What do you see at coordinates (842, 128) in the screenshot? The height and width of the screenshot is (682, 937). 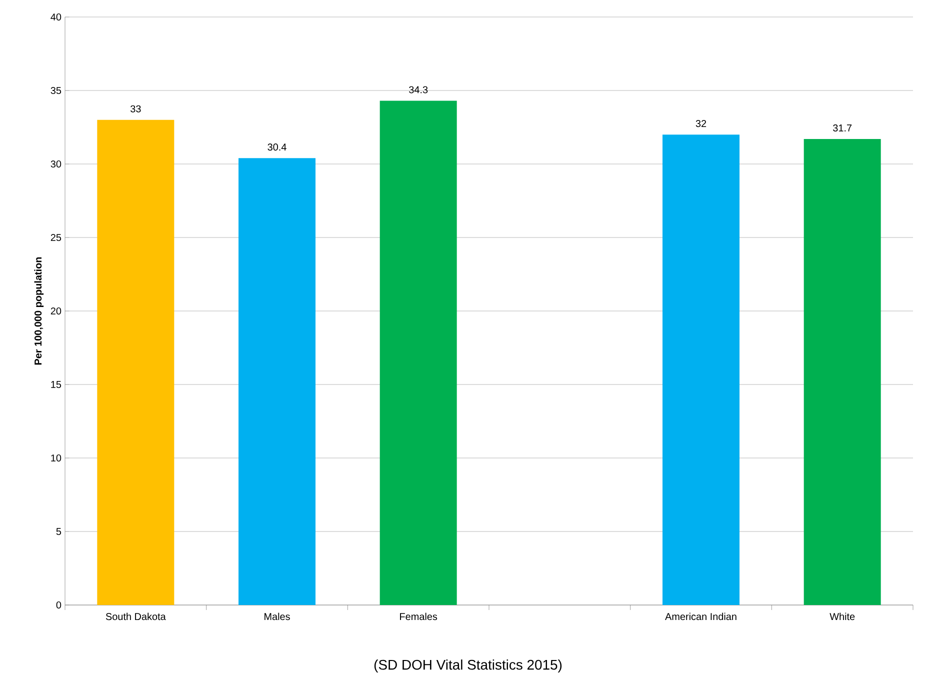 I see `data-label: 31.7` at bounding box center [842, 128].